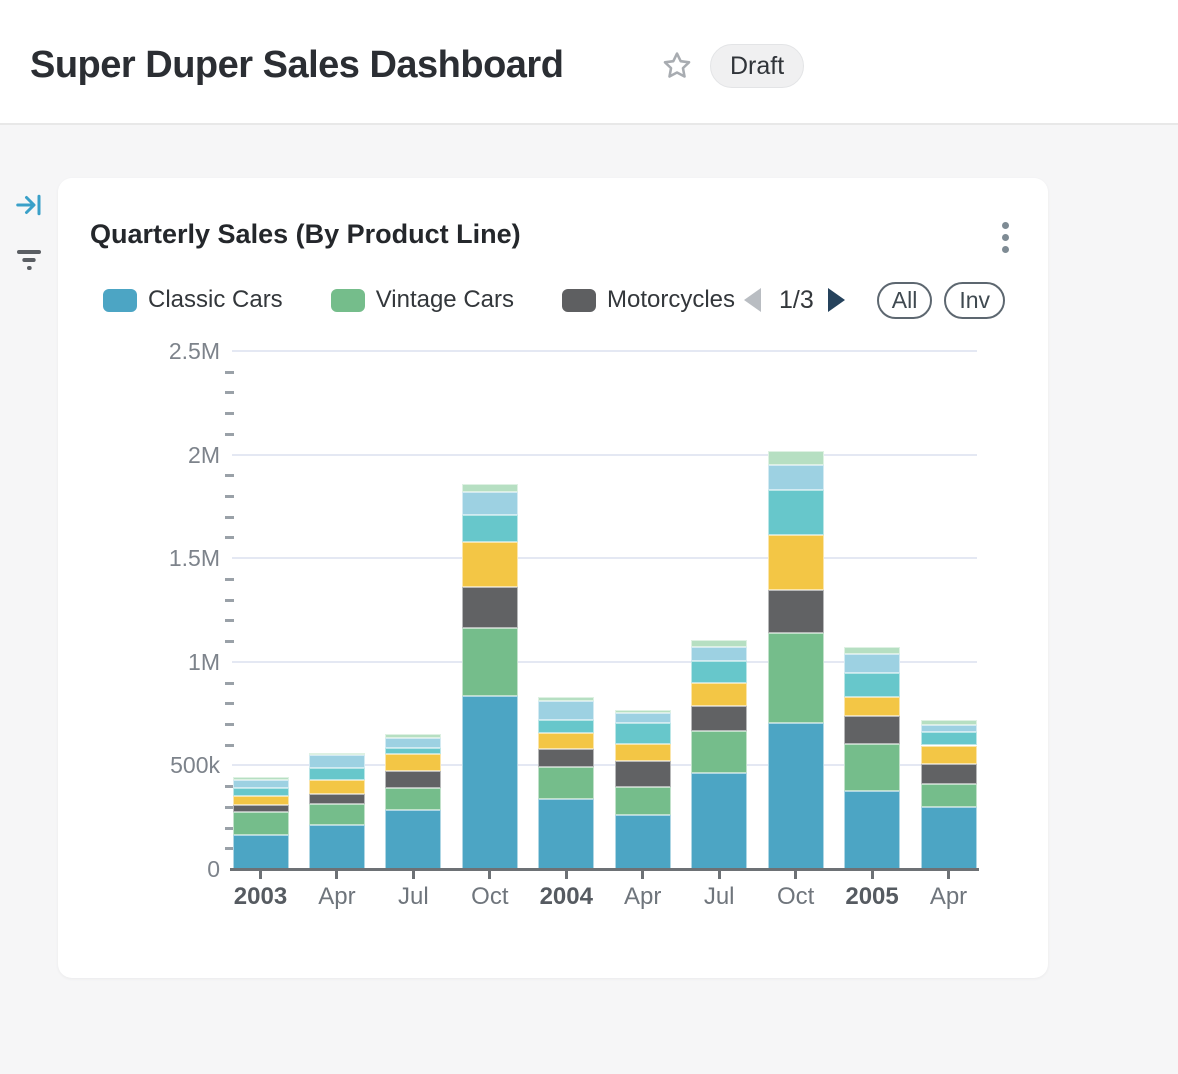 This screenshot has height=1074, width=1178. Describe the element at coordinates (752, 300) in the screenshot. I see `legend-prev-arrow-icon` at that location.